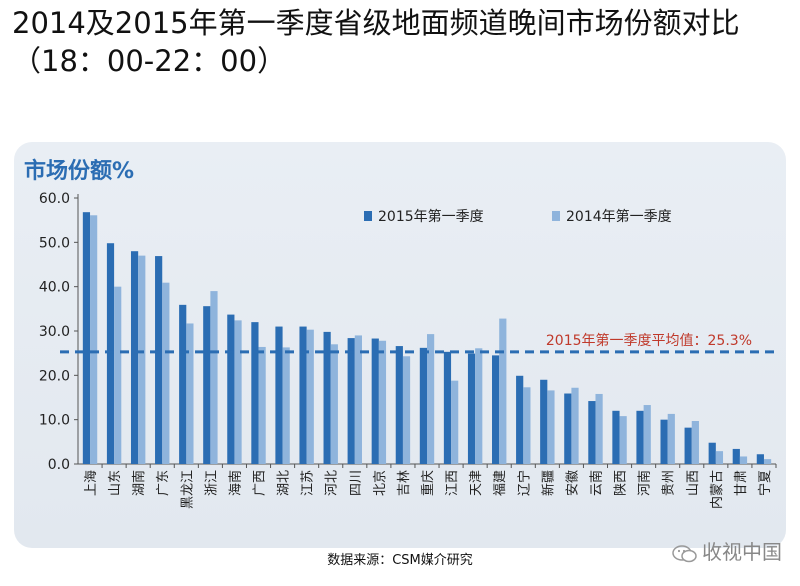  Describe the element at coordinates (284, 483) in the screenshot. I see `x-tick-label: 湖北` at that location.